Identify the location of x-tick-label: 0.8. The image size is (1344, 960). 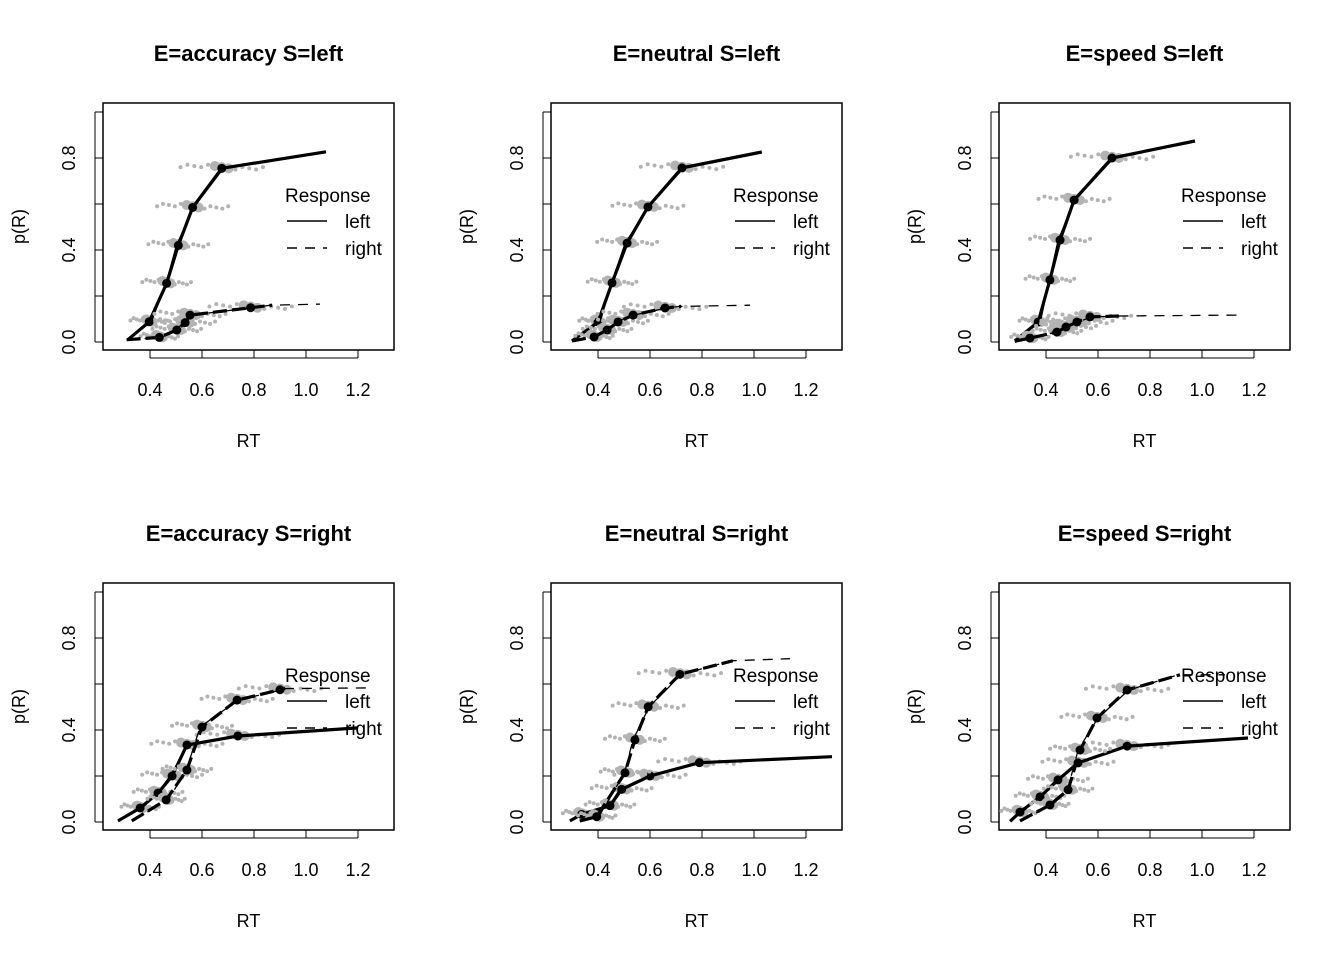
(1149, 390).